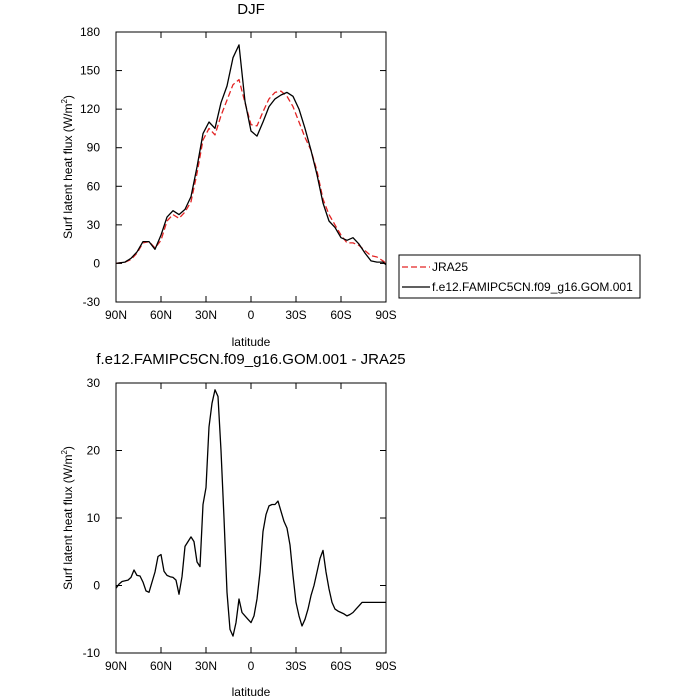 This screenshot has height=700, width=700. Describe the element at coordinates (64, 101) in the screenshot. I see `top-y-axis-label-sup: 2` at that location.